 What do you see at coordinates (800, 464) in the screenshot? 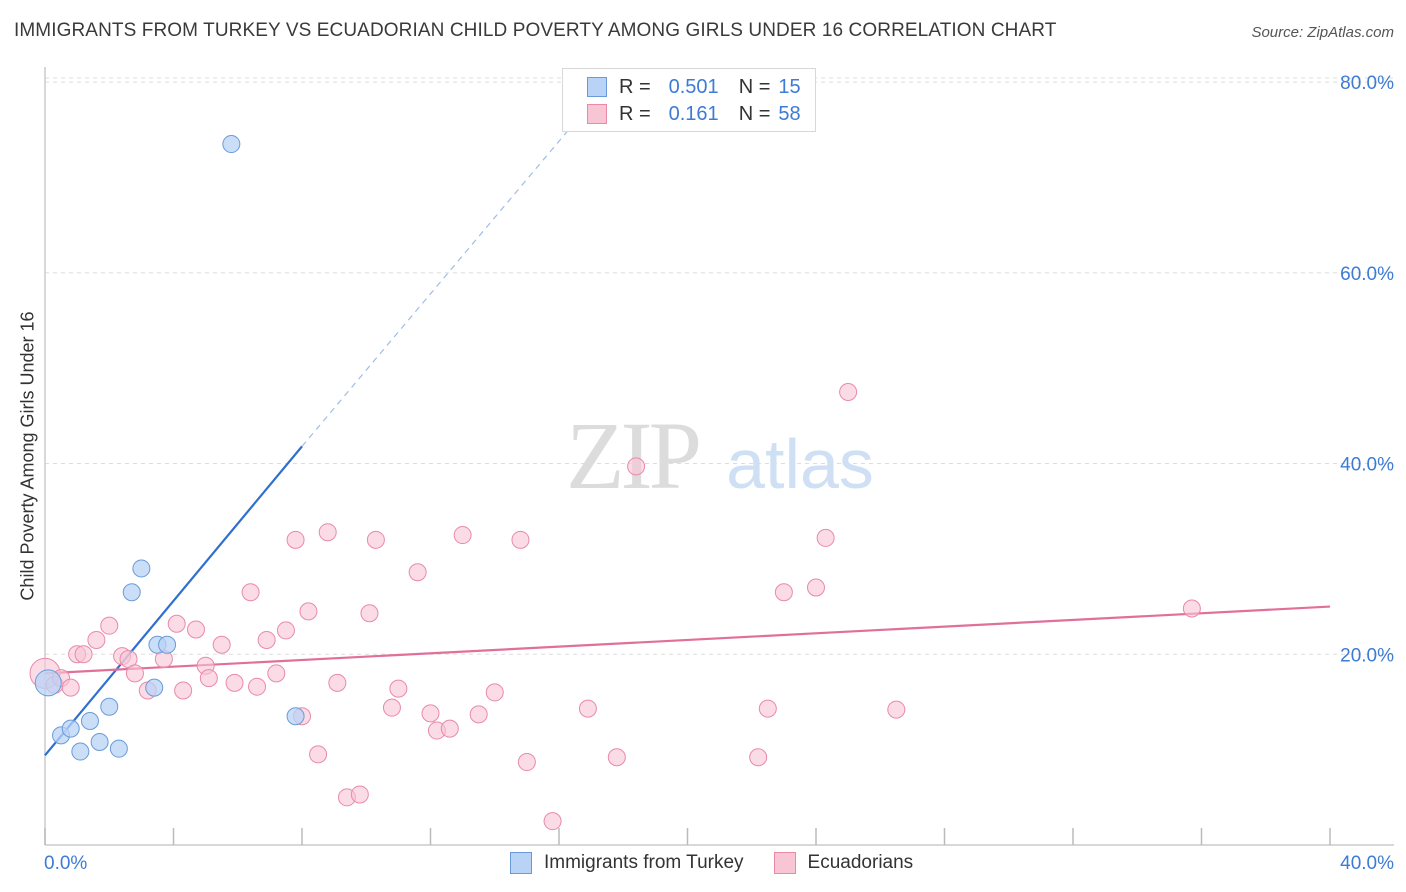
I see `watermark-atlas: atlas` at bounding box center [800, 464].